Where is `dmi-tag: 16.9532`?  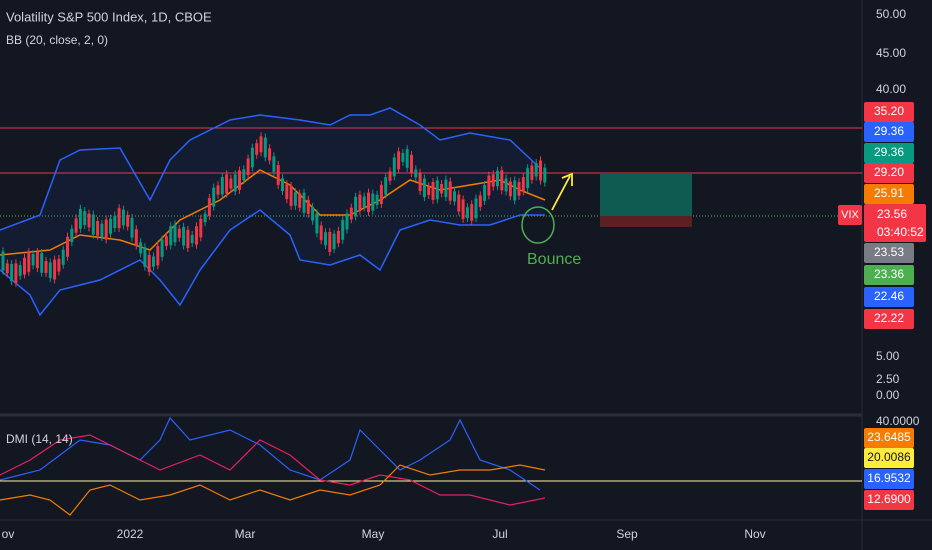 dmi-tag: 16.9532 is located at coordinates (889, 478).